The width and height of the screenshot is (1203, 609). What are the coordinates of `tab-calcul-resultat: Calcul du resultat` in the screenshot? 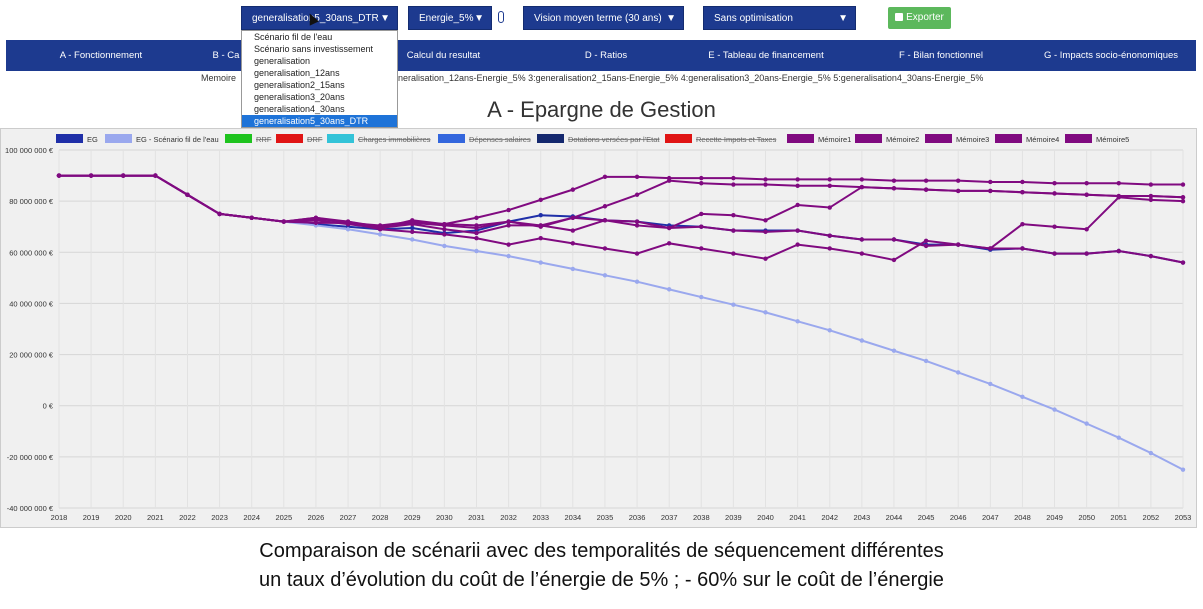 It's located at (443, 55).